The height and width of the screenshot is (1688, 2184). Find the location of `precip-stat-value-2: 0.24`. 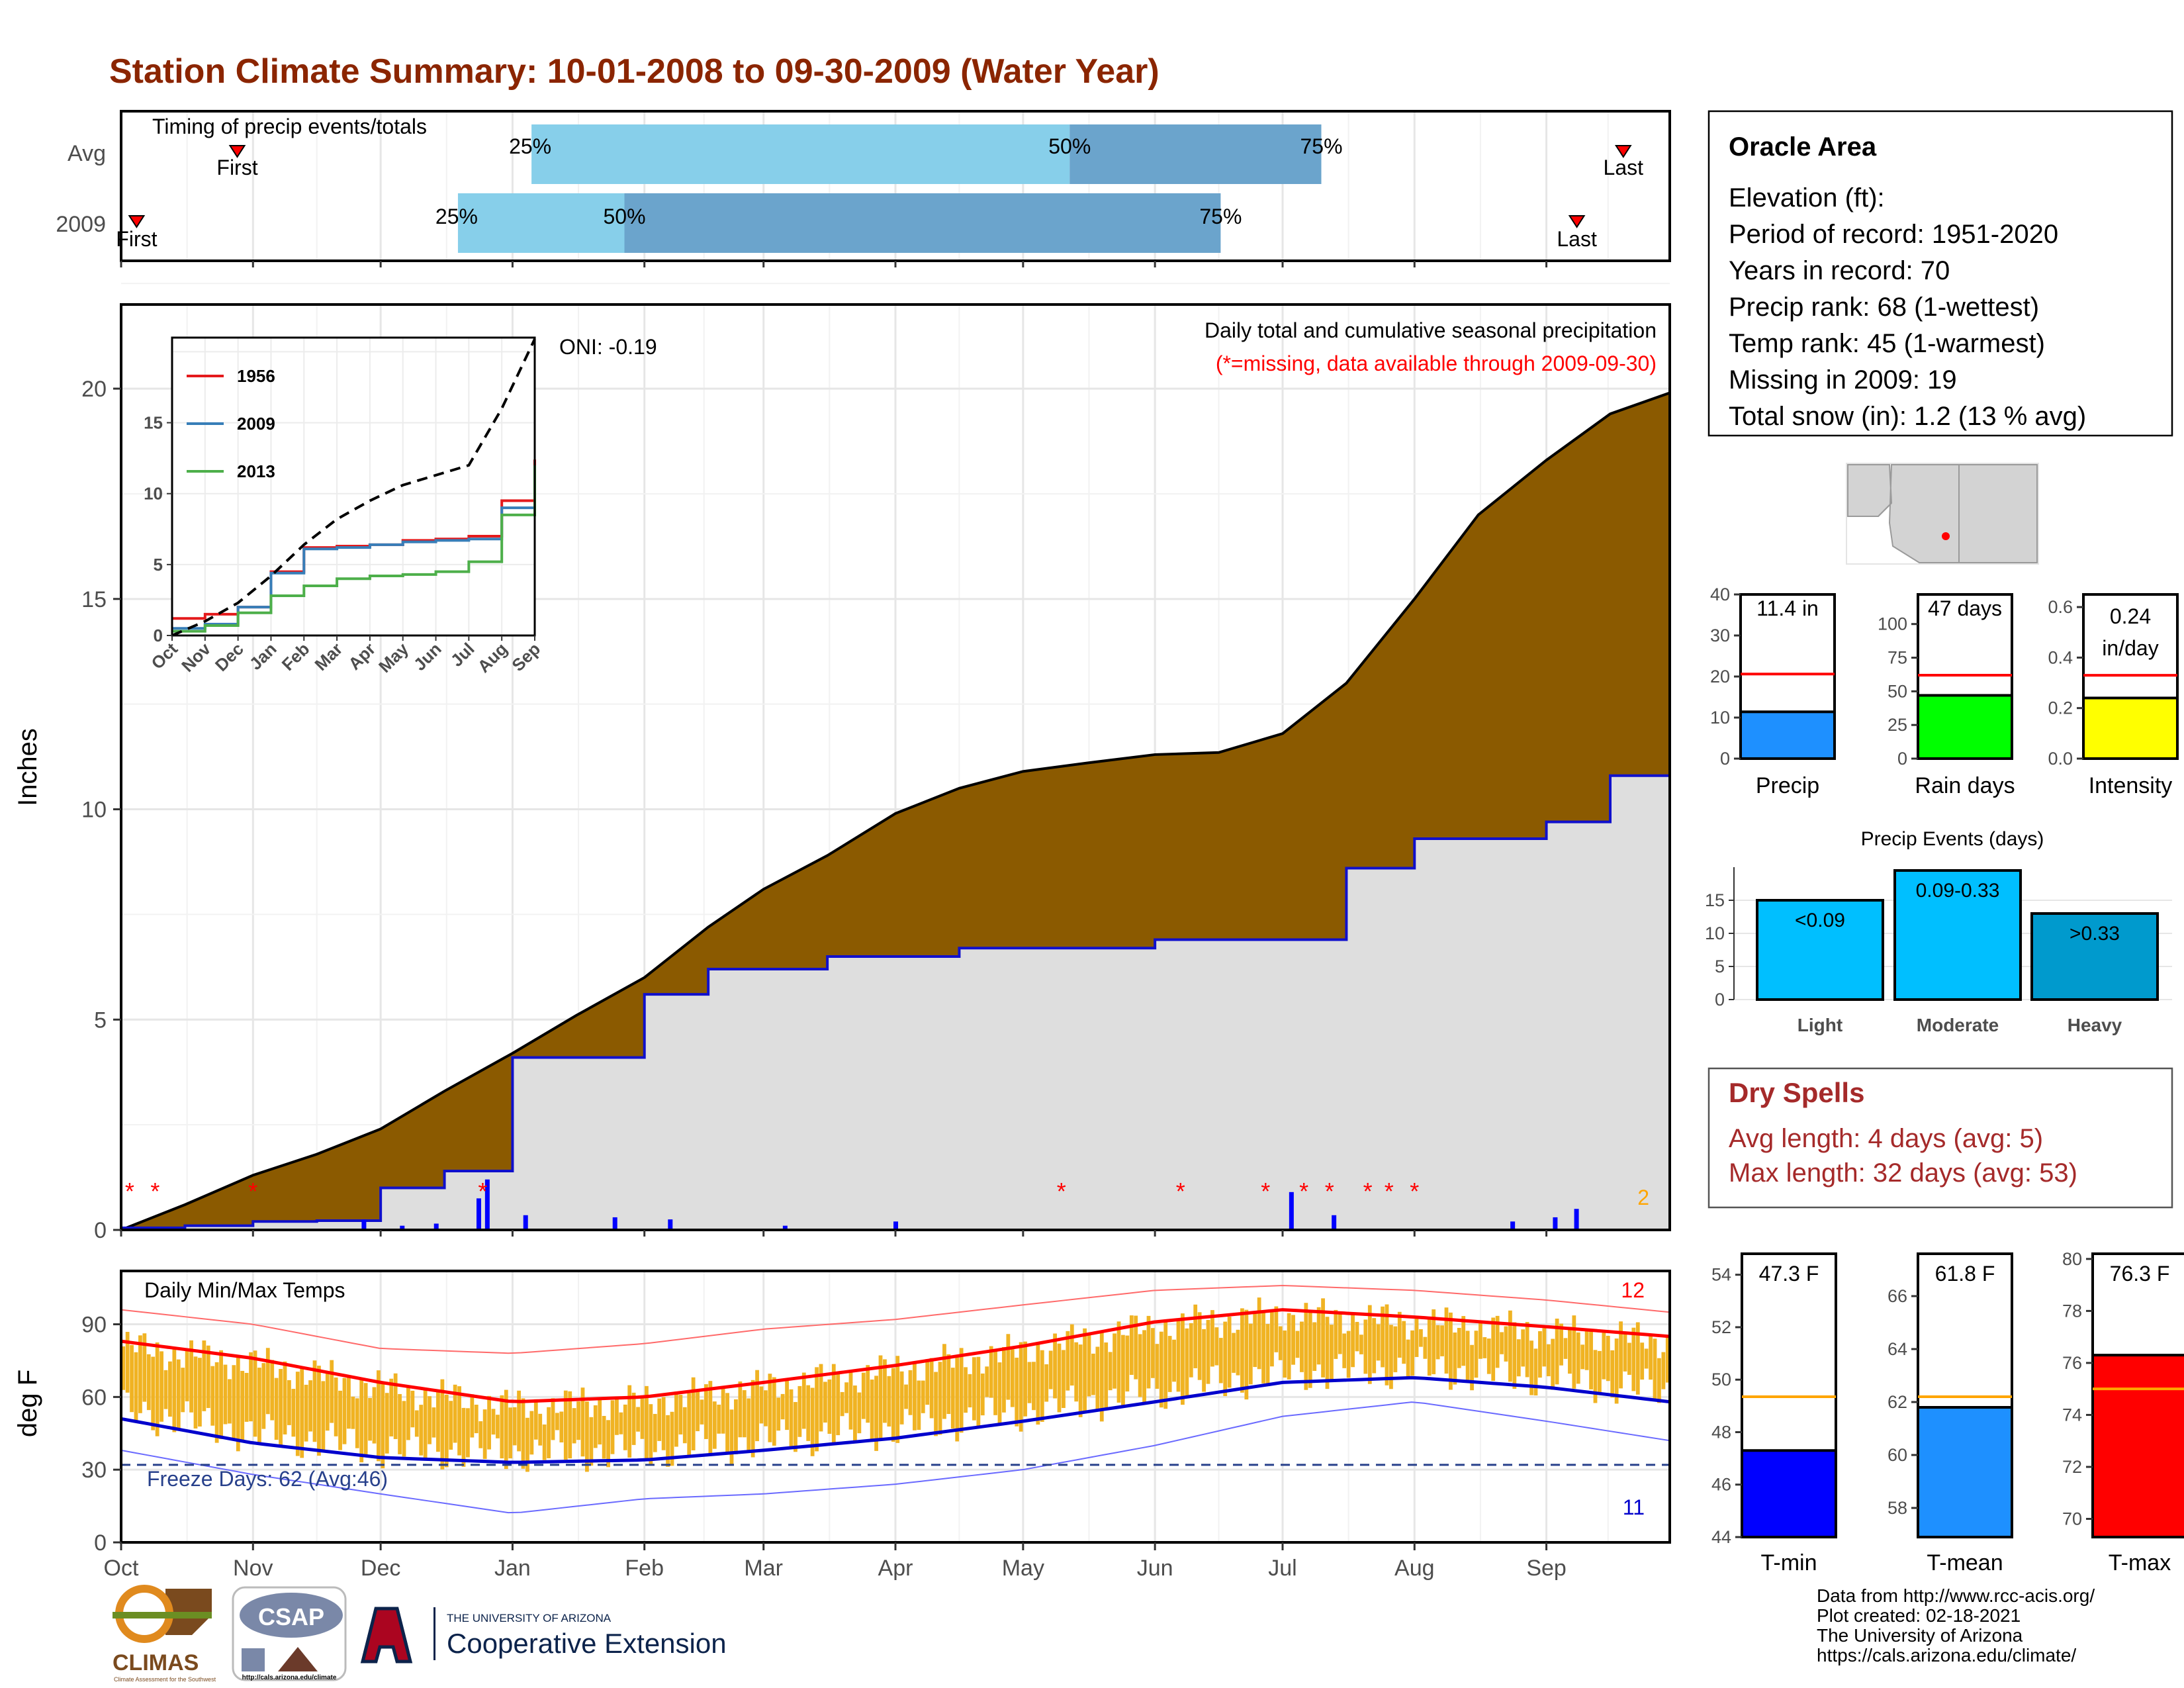

precip-stat-value-2: 0.24 is located at coordinates (2130, 616).